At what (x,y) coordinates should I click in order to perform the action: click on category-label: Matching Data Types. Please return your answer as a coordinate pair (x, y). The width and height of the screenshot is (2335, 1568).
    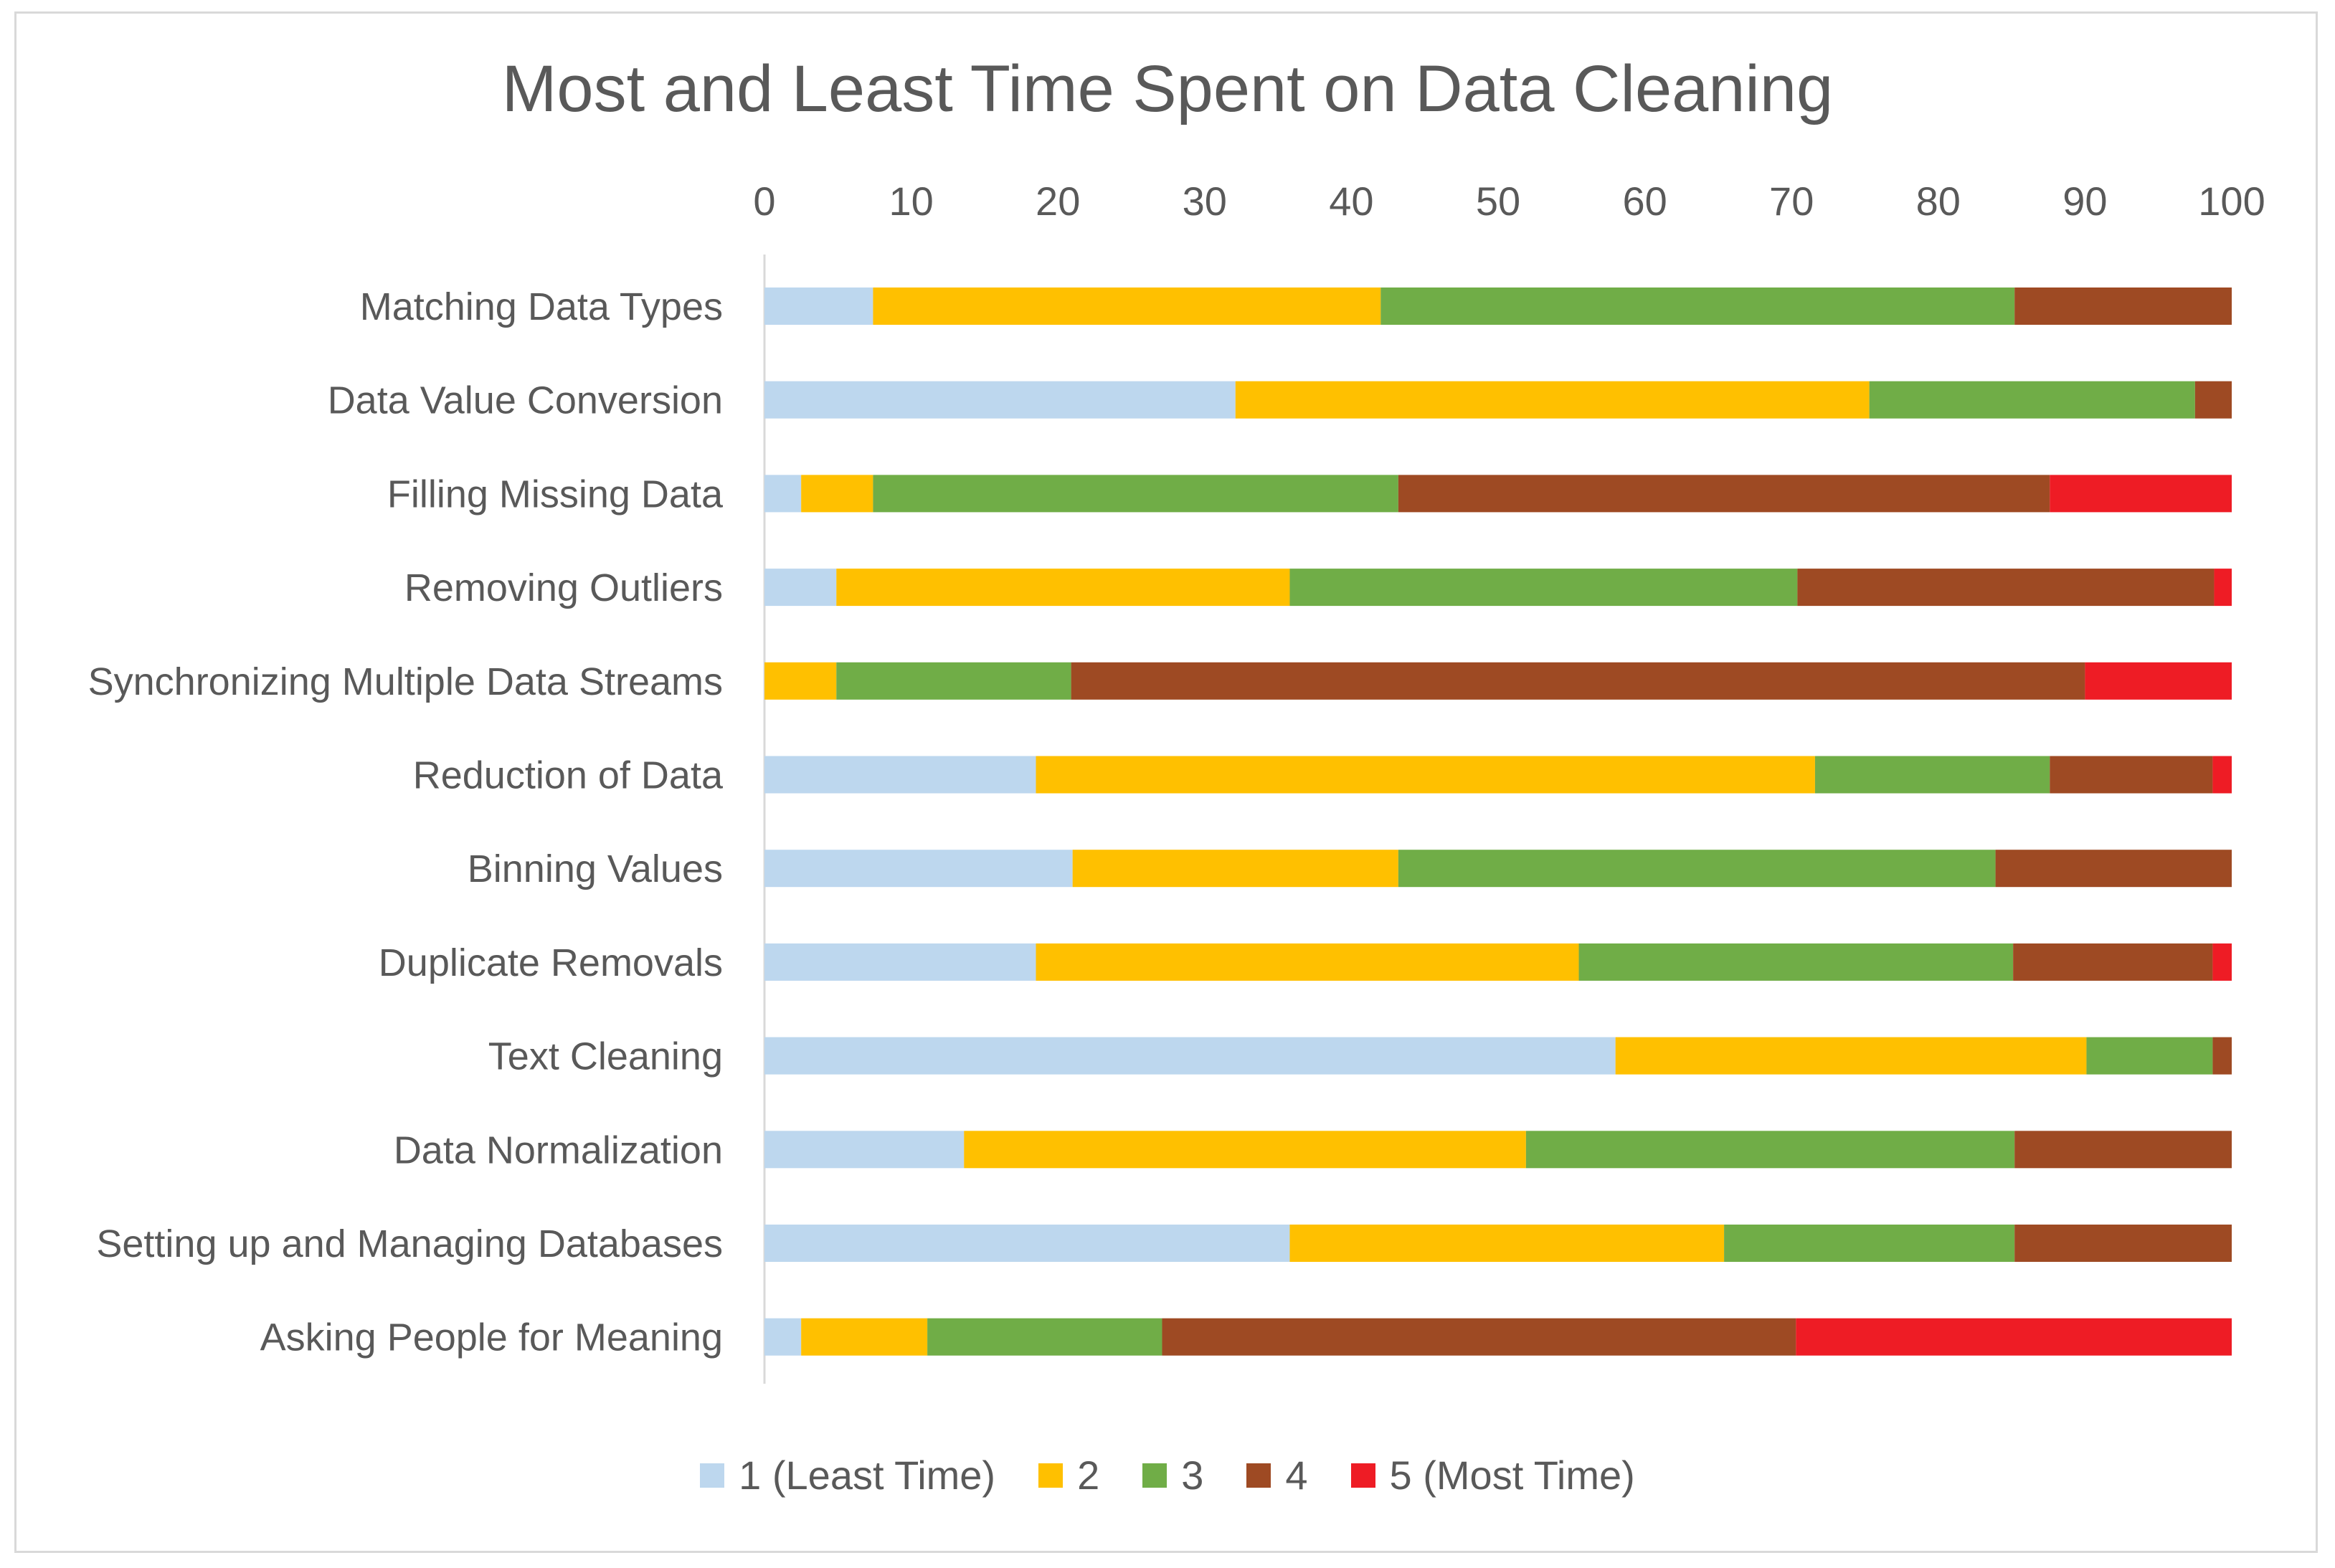
    Looking at the image, I should click on (541, 306).